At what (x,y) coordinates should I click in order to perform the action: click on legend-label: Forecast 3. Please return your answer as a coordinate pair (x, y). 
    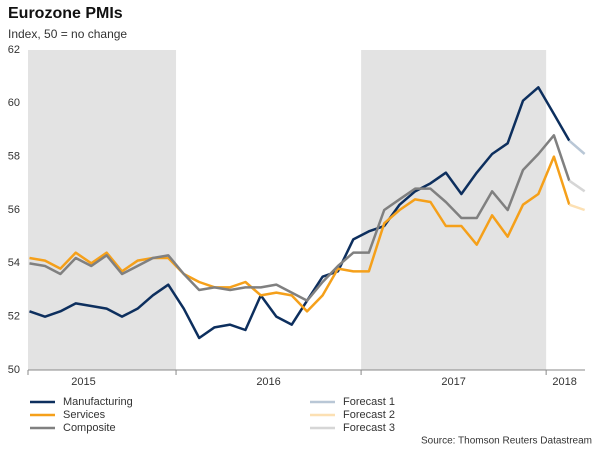
    Looking at the image, I should click on (369, 428).